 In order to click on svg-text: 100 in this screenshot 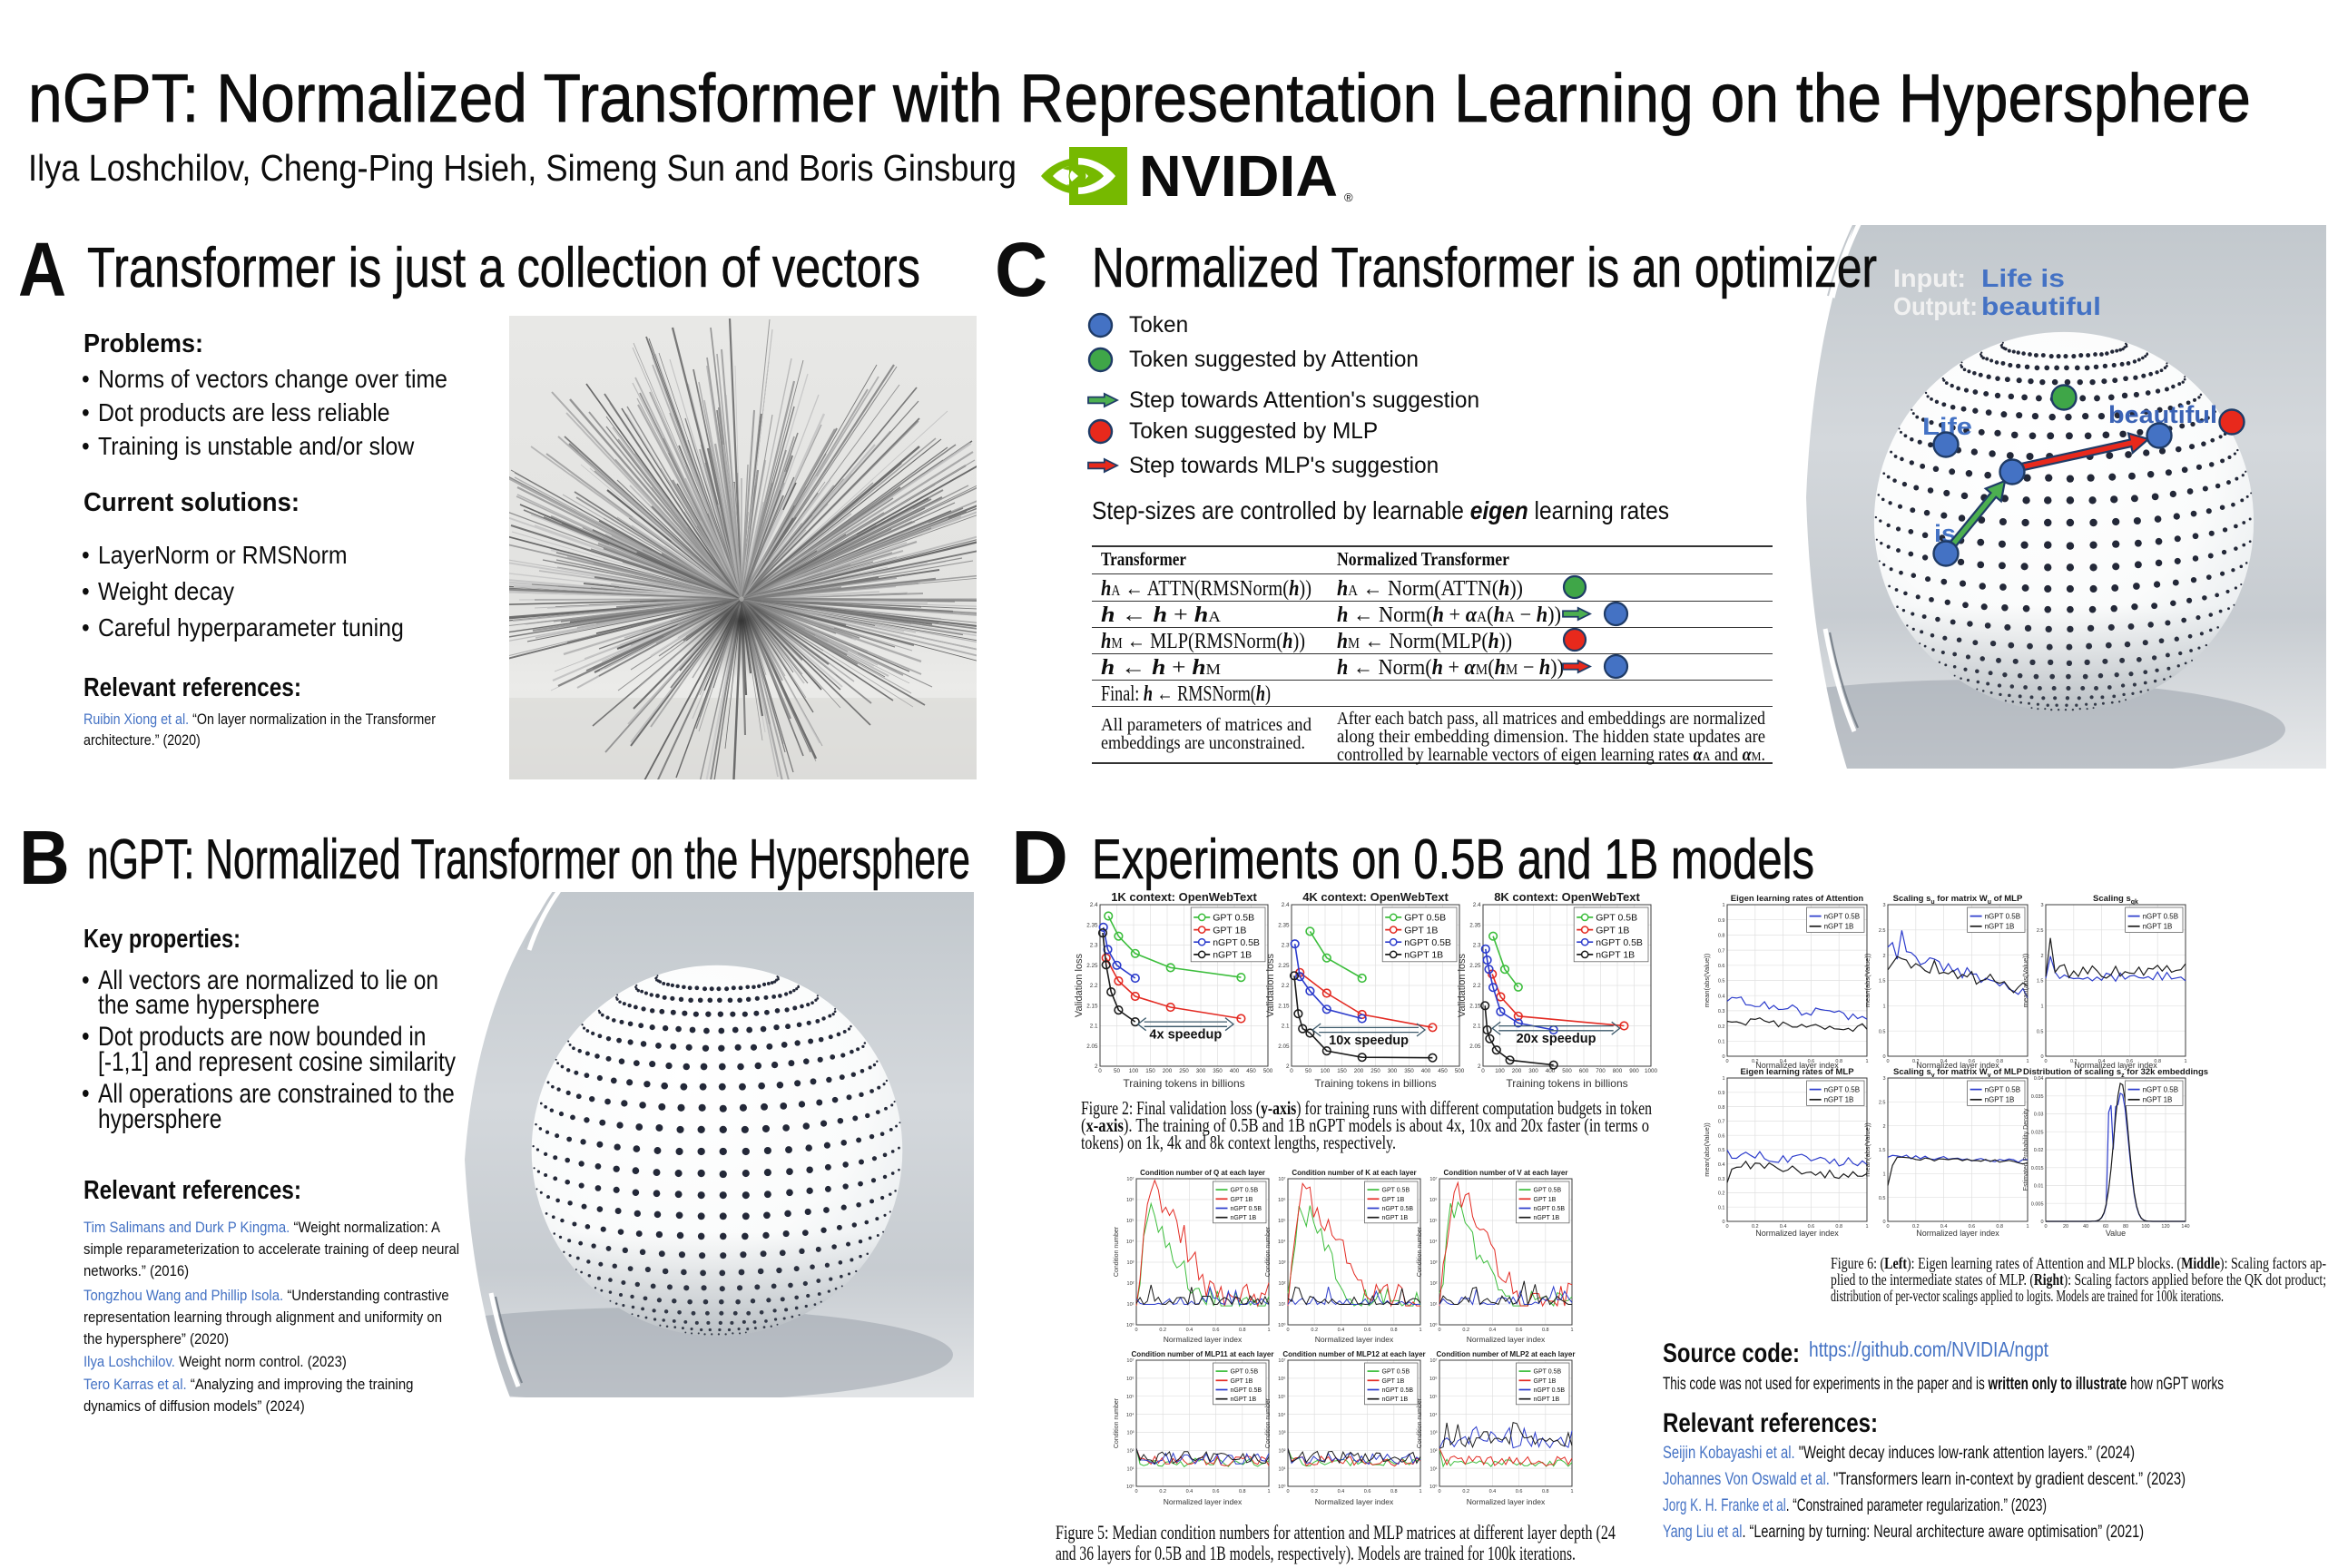, I will do `click(1500, 1071)`.